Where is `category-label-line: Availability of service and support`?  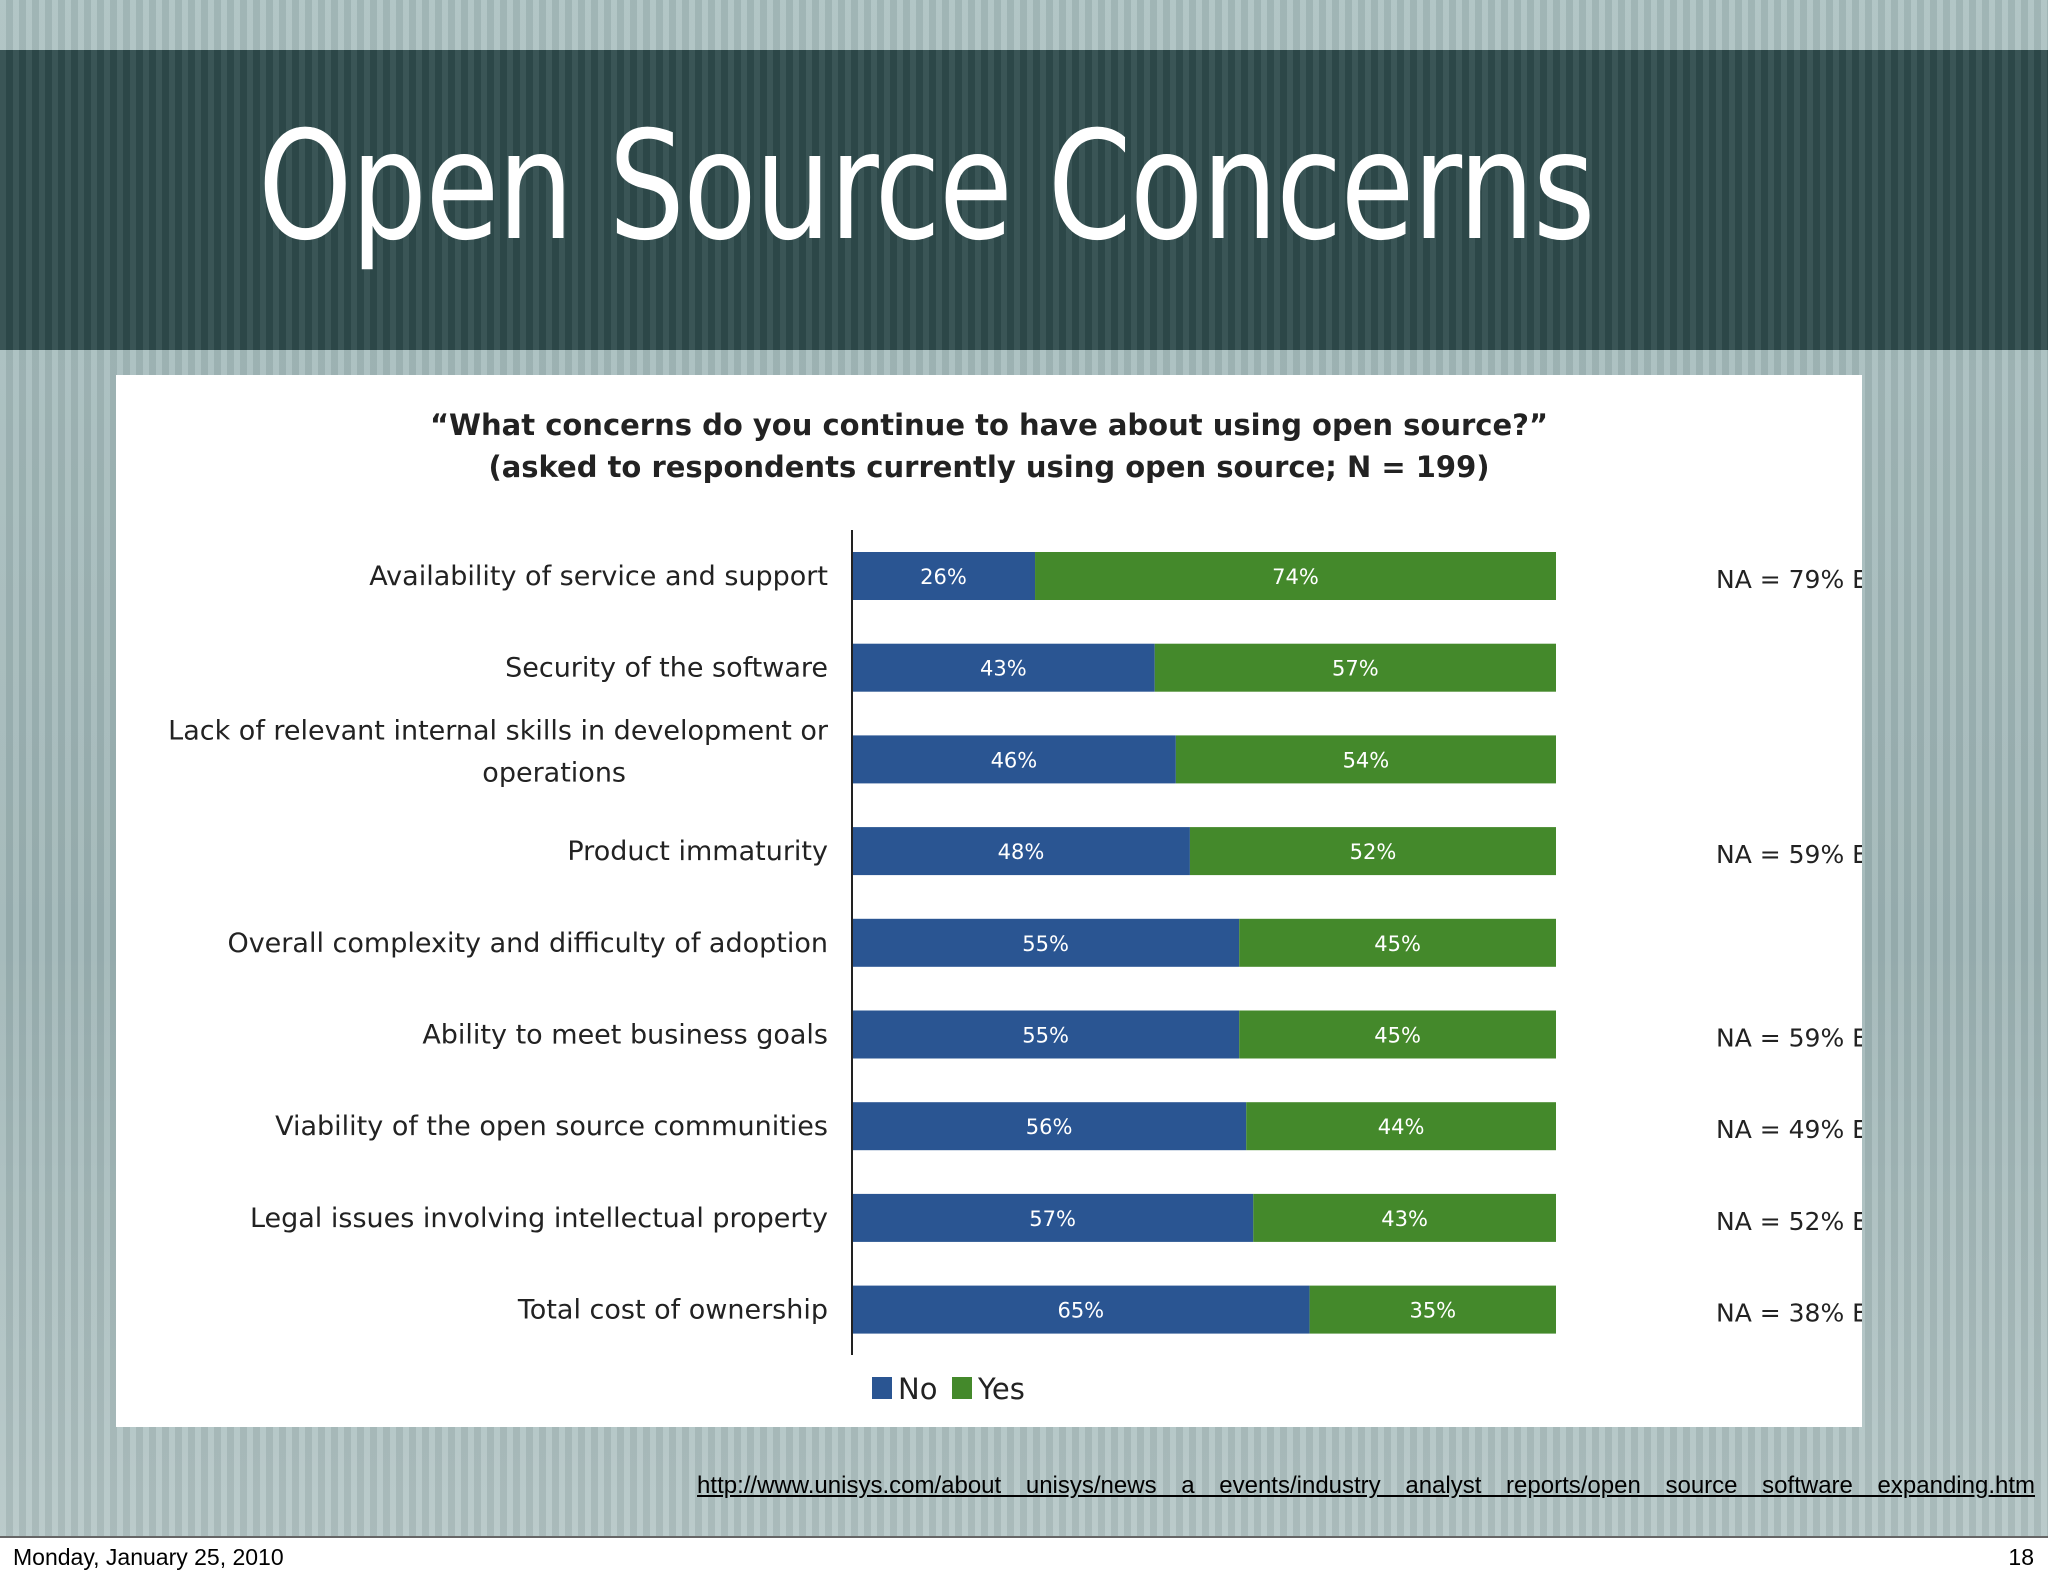 category-label-line: Availability of service and support is located at coordinates (598, 576).